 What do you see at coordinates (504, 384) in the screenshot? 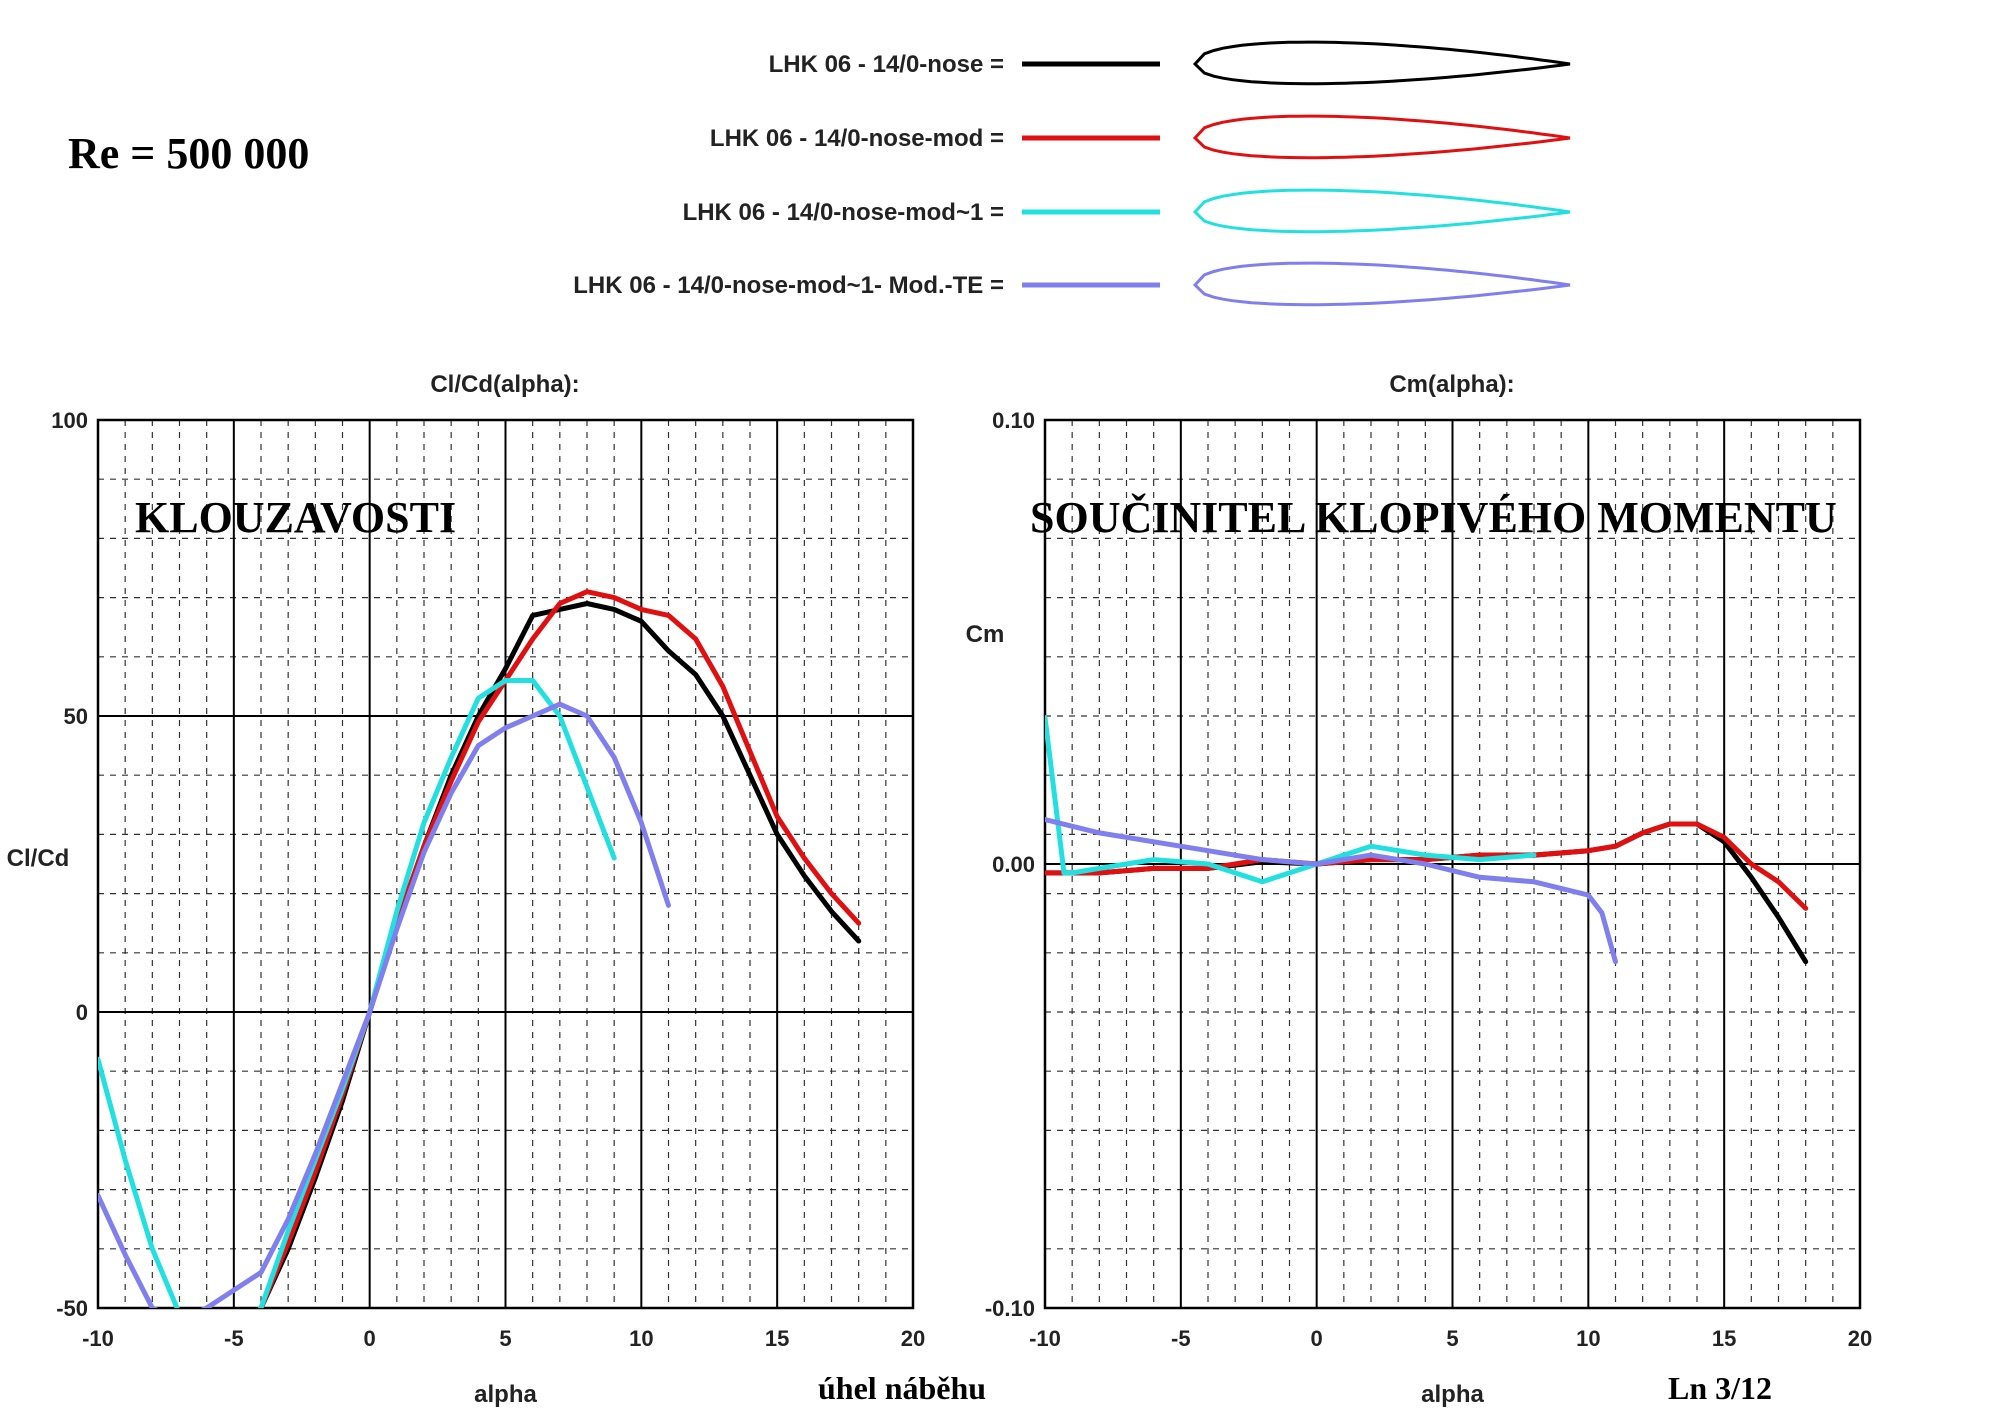
I see `chart-title: Cl/Cd(alpha):` at bounding box center [504, 384].